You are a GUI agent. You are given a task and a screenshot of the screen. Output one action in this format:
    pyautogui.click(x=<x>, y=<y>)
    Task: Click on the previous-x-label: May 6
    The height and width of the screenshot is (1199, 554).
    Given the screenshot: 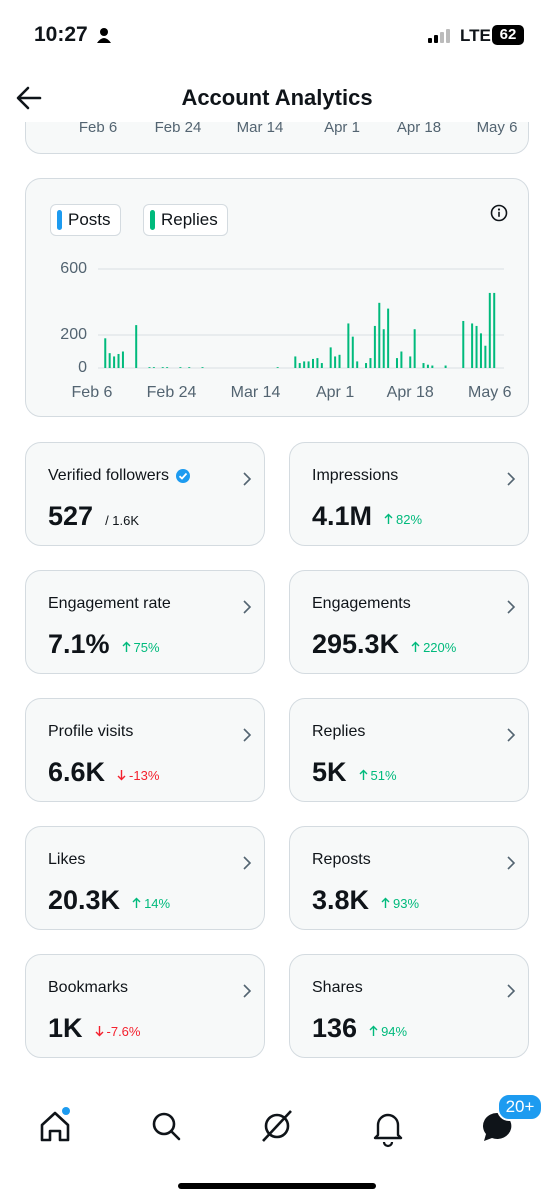 What is the action you would take?
    pyautogui.click(x=497, y=129)
    